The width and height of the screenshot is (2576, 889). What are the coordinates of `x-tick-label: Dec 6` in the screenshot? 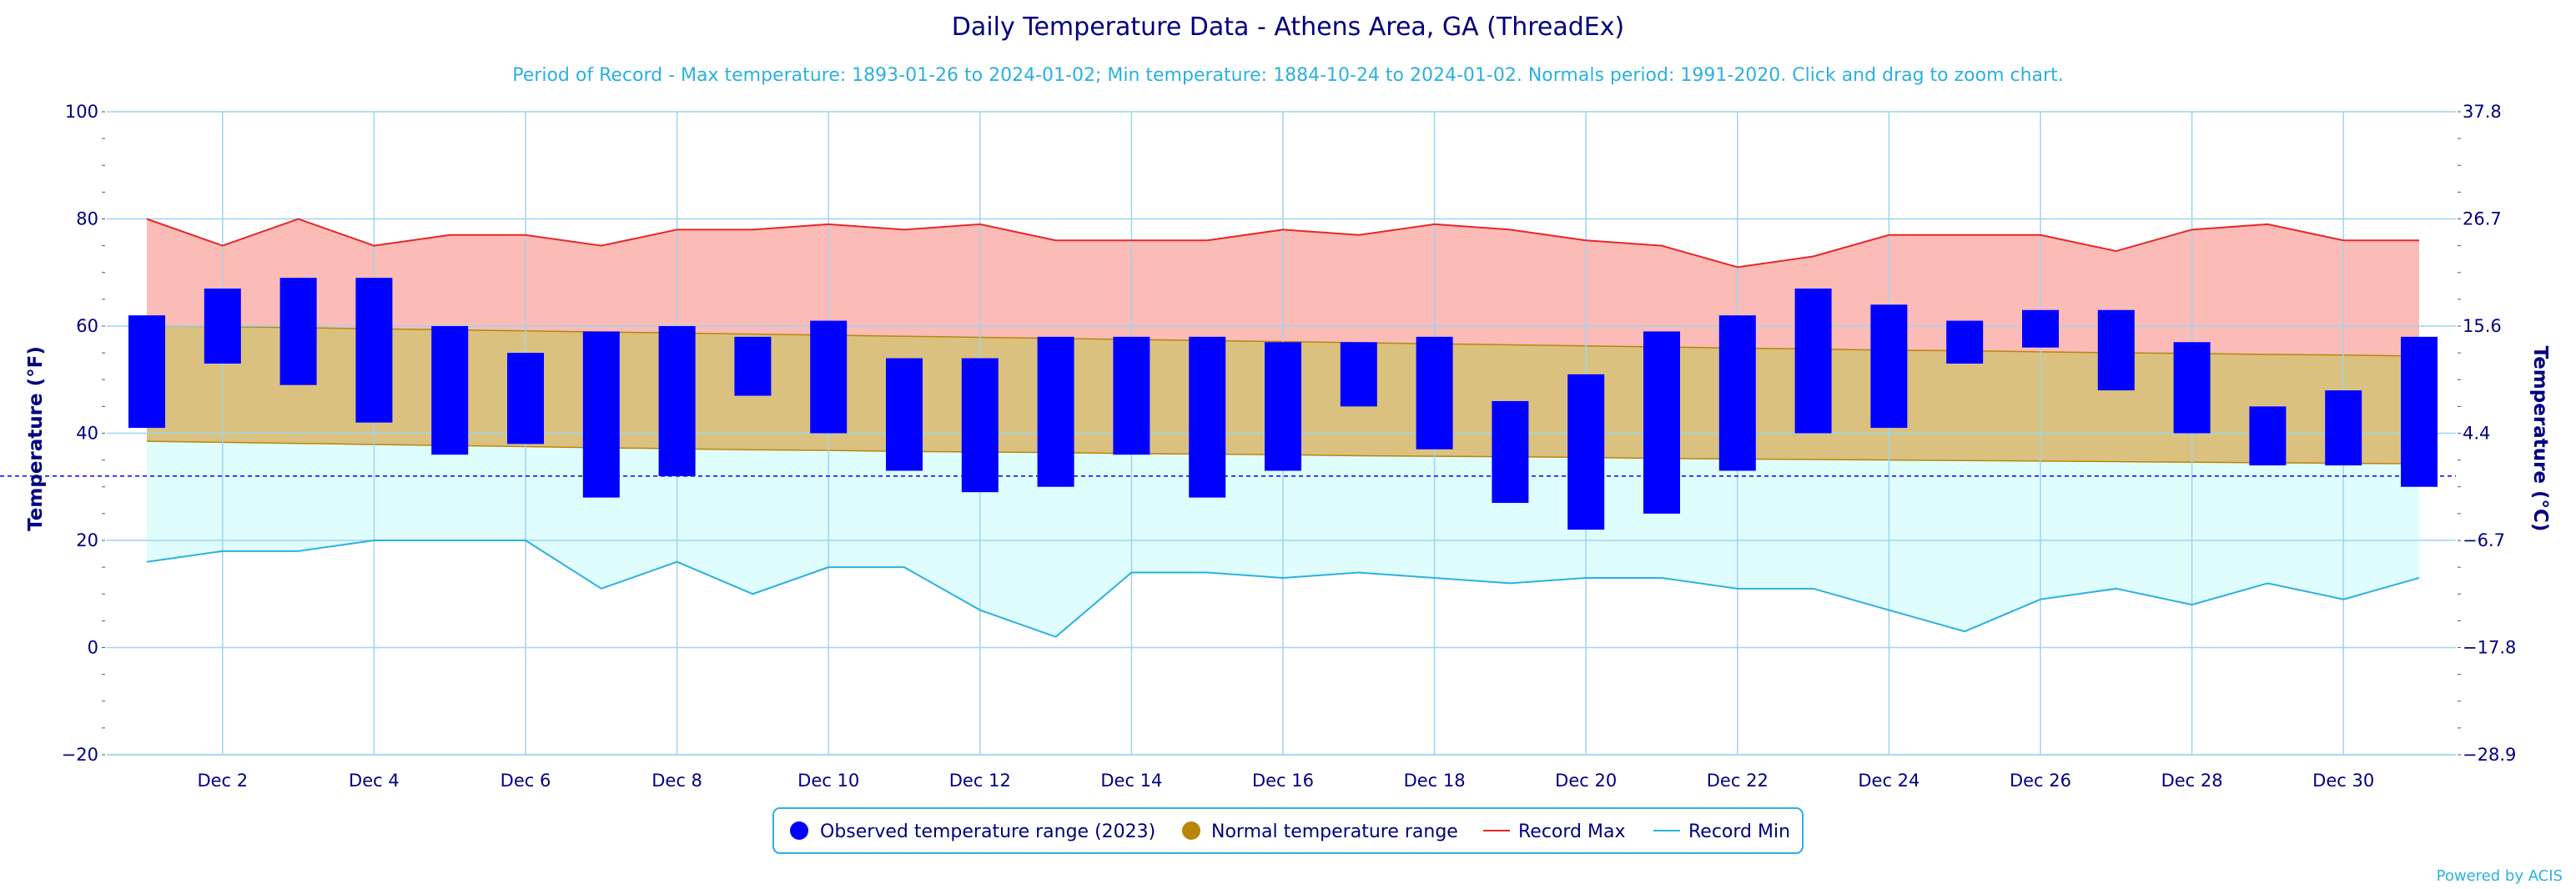 It's located at (526, 781).